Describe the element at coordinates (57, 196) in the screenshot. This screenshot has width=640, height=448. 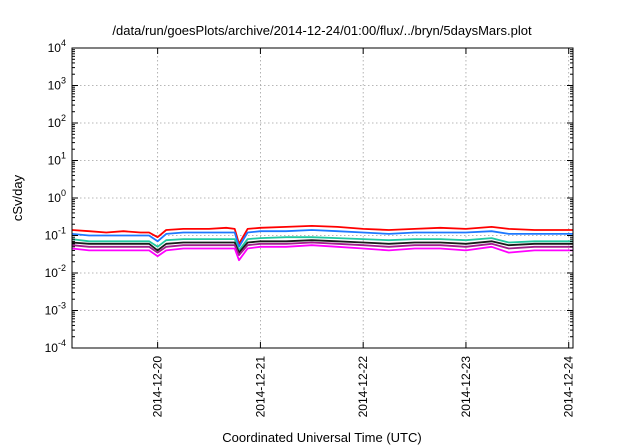
I see `y-tick-label: 10⁰` at that location.